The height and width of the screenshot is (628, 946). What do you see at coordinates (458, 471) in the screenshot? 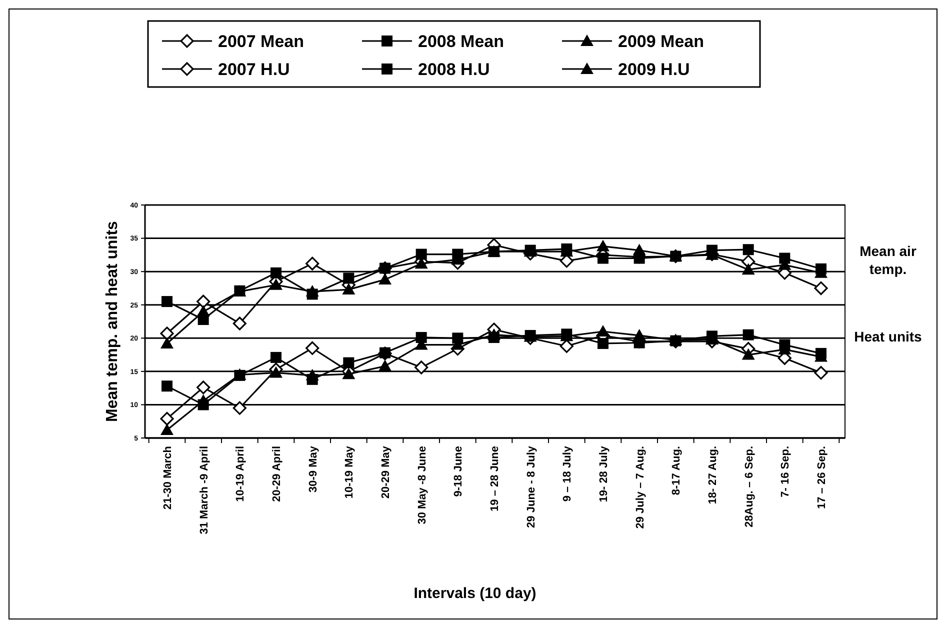
I see `x-tick-label: 9-18 June` at bounding box center [458, 471].